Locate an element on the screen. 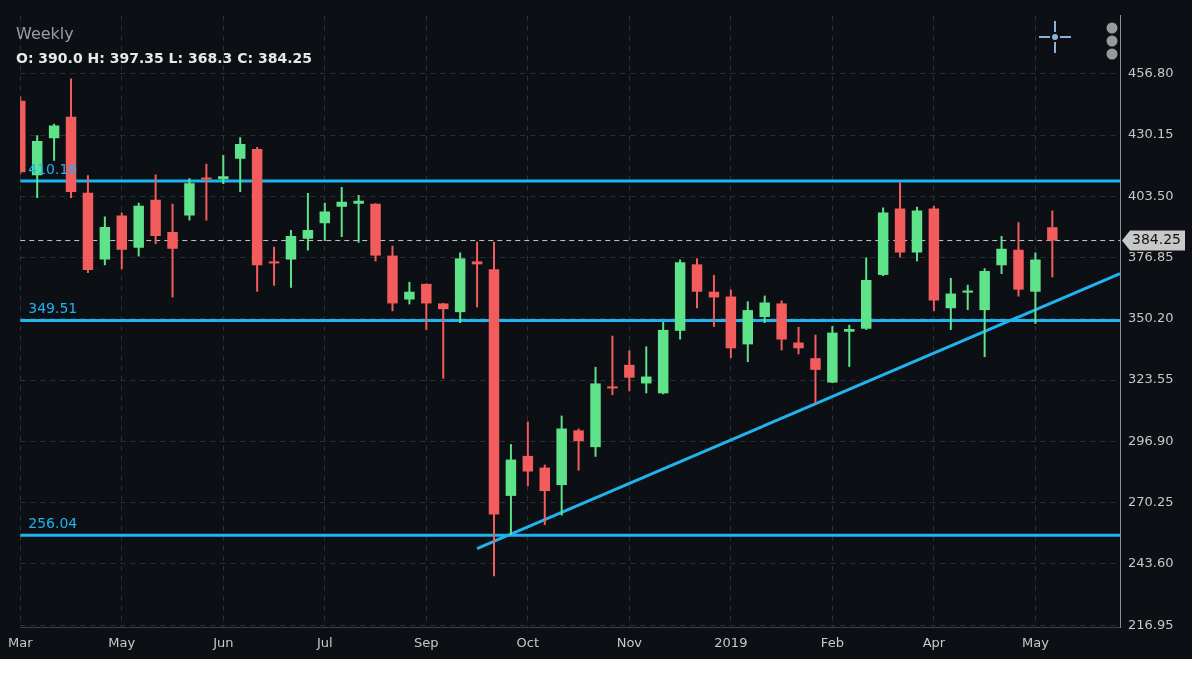 This screenshot has width=1200, height=675. y-tick-label: 456.80 is located at coordinates (1151, 73).